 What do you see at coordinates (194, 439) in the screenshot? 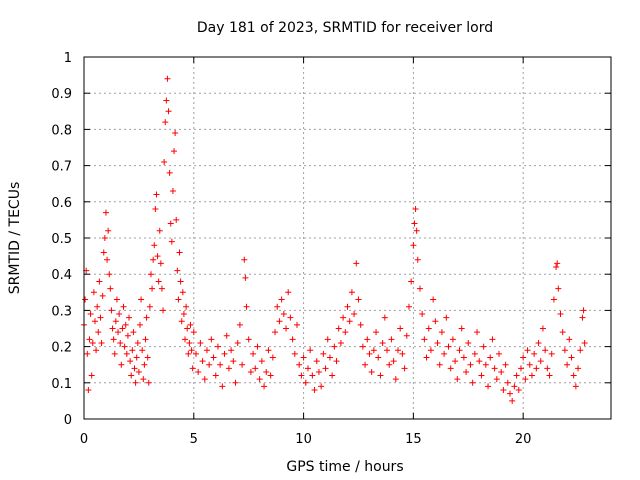
I see `x-tick-label: 5` at bounding box center [194, 439].